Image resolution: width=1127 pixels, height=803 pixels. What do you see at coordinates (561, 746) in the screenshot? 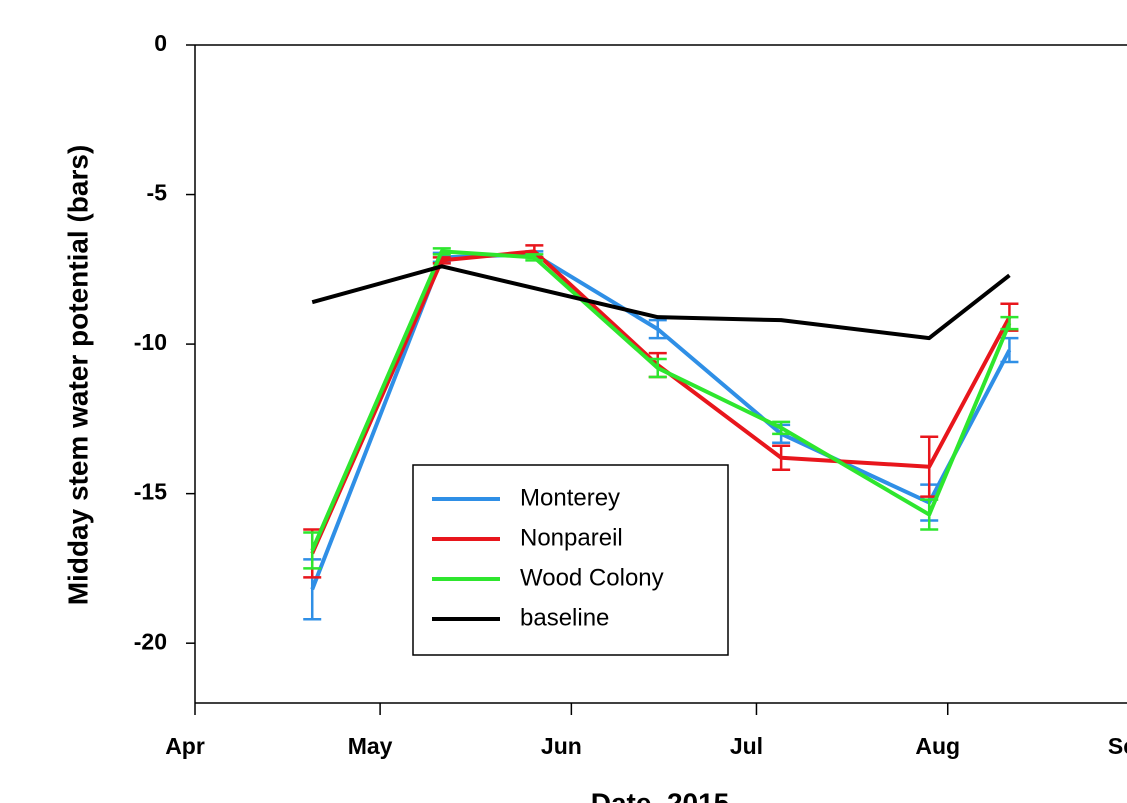
I see `x-tick-label: Jun` at bounding box center [561, 746].